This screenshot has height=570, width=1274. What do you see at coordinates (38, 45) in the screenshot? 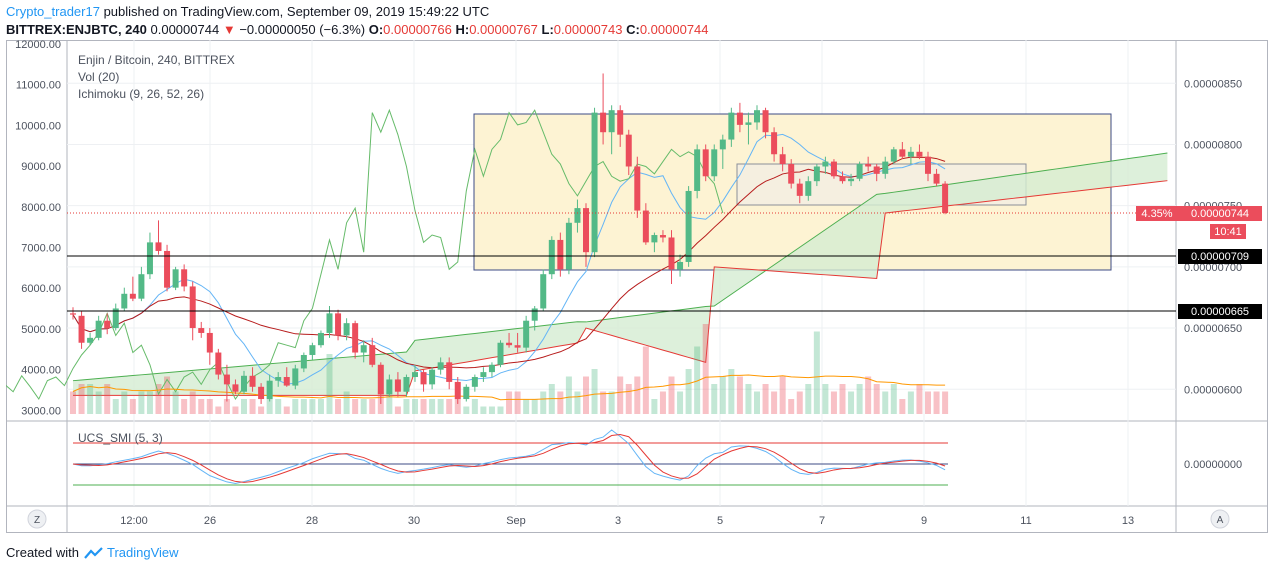
I see `left-tick-label: 12000.00` at bounding box center [38, 45].